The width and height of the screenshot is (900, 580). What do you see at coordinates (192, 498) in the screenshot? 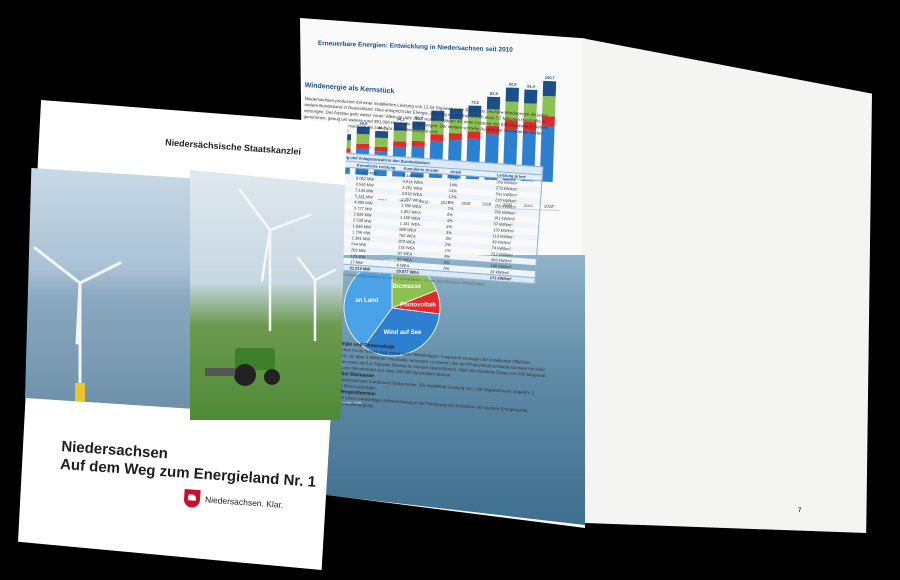
I see `horse-crest-icon` at bounding box center [192, 498].